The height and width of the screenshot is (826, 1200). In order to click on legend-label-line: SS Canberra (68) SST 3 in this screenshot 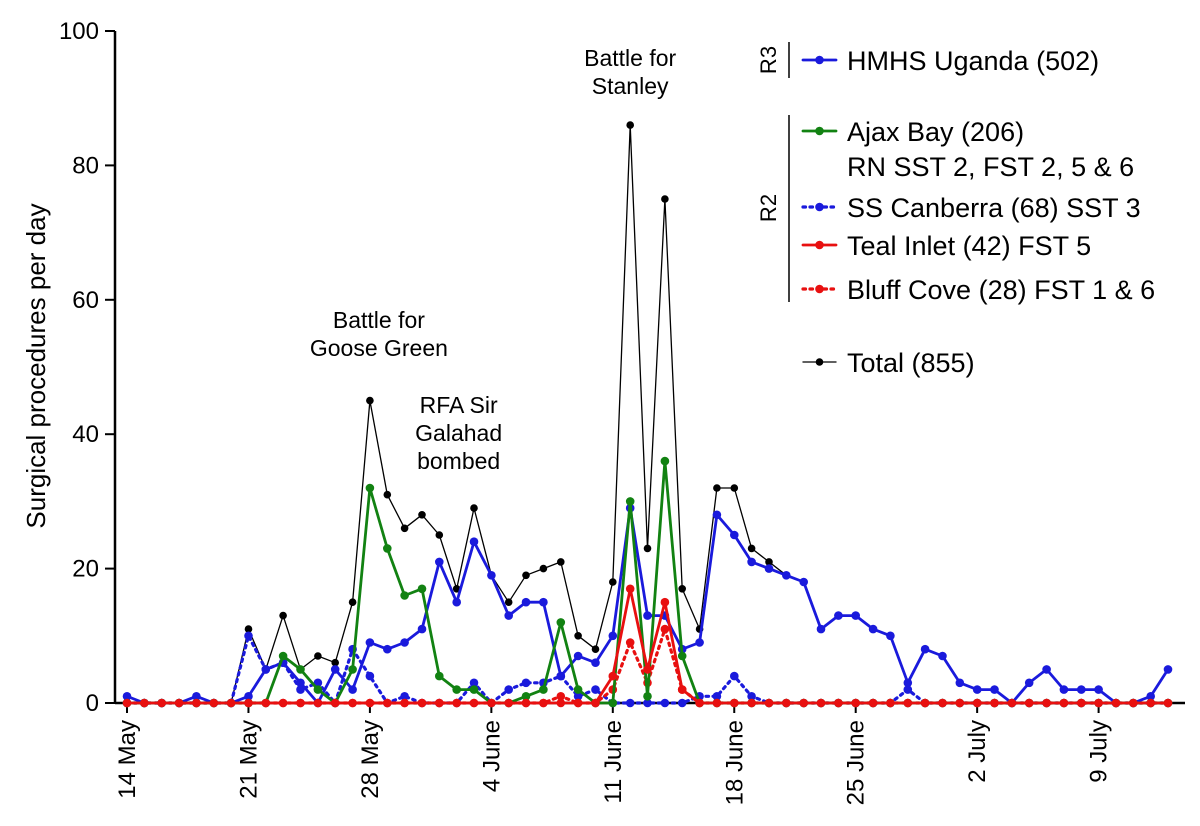, I will do `click(994, 208)`.